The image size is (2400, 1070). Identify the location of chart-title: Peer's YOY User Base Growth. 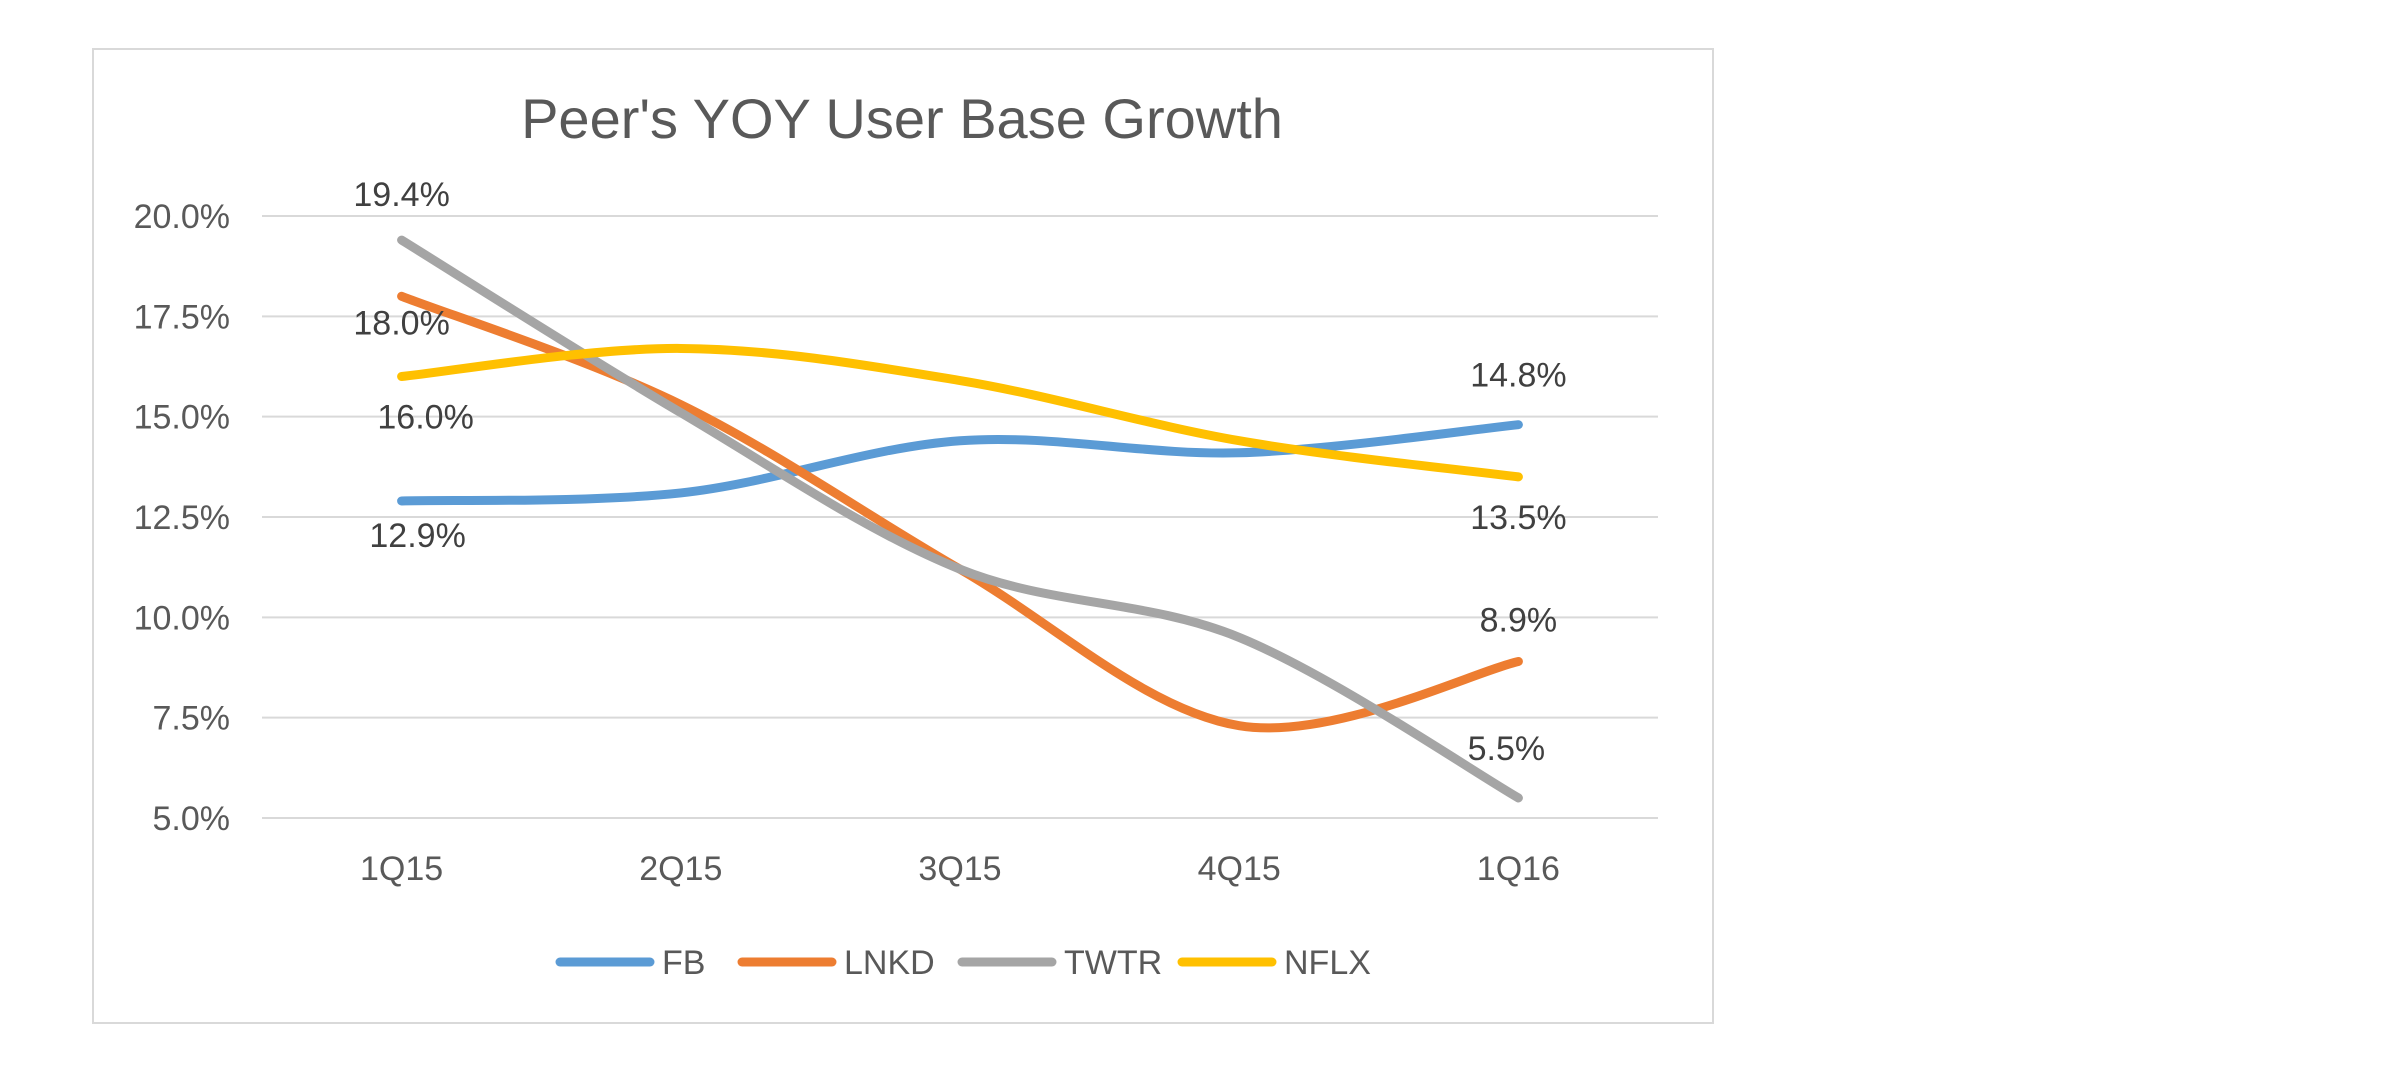
(902, 118).